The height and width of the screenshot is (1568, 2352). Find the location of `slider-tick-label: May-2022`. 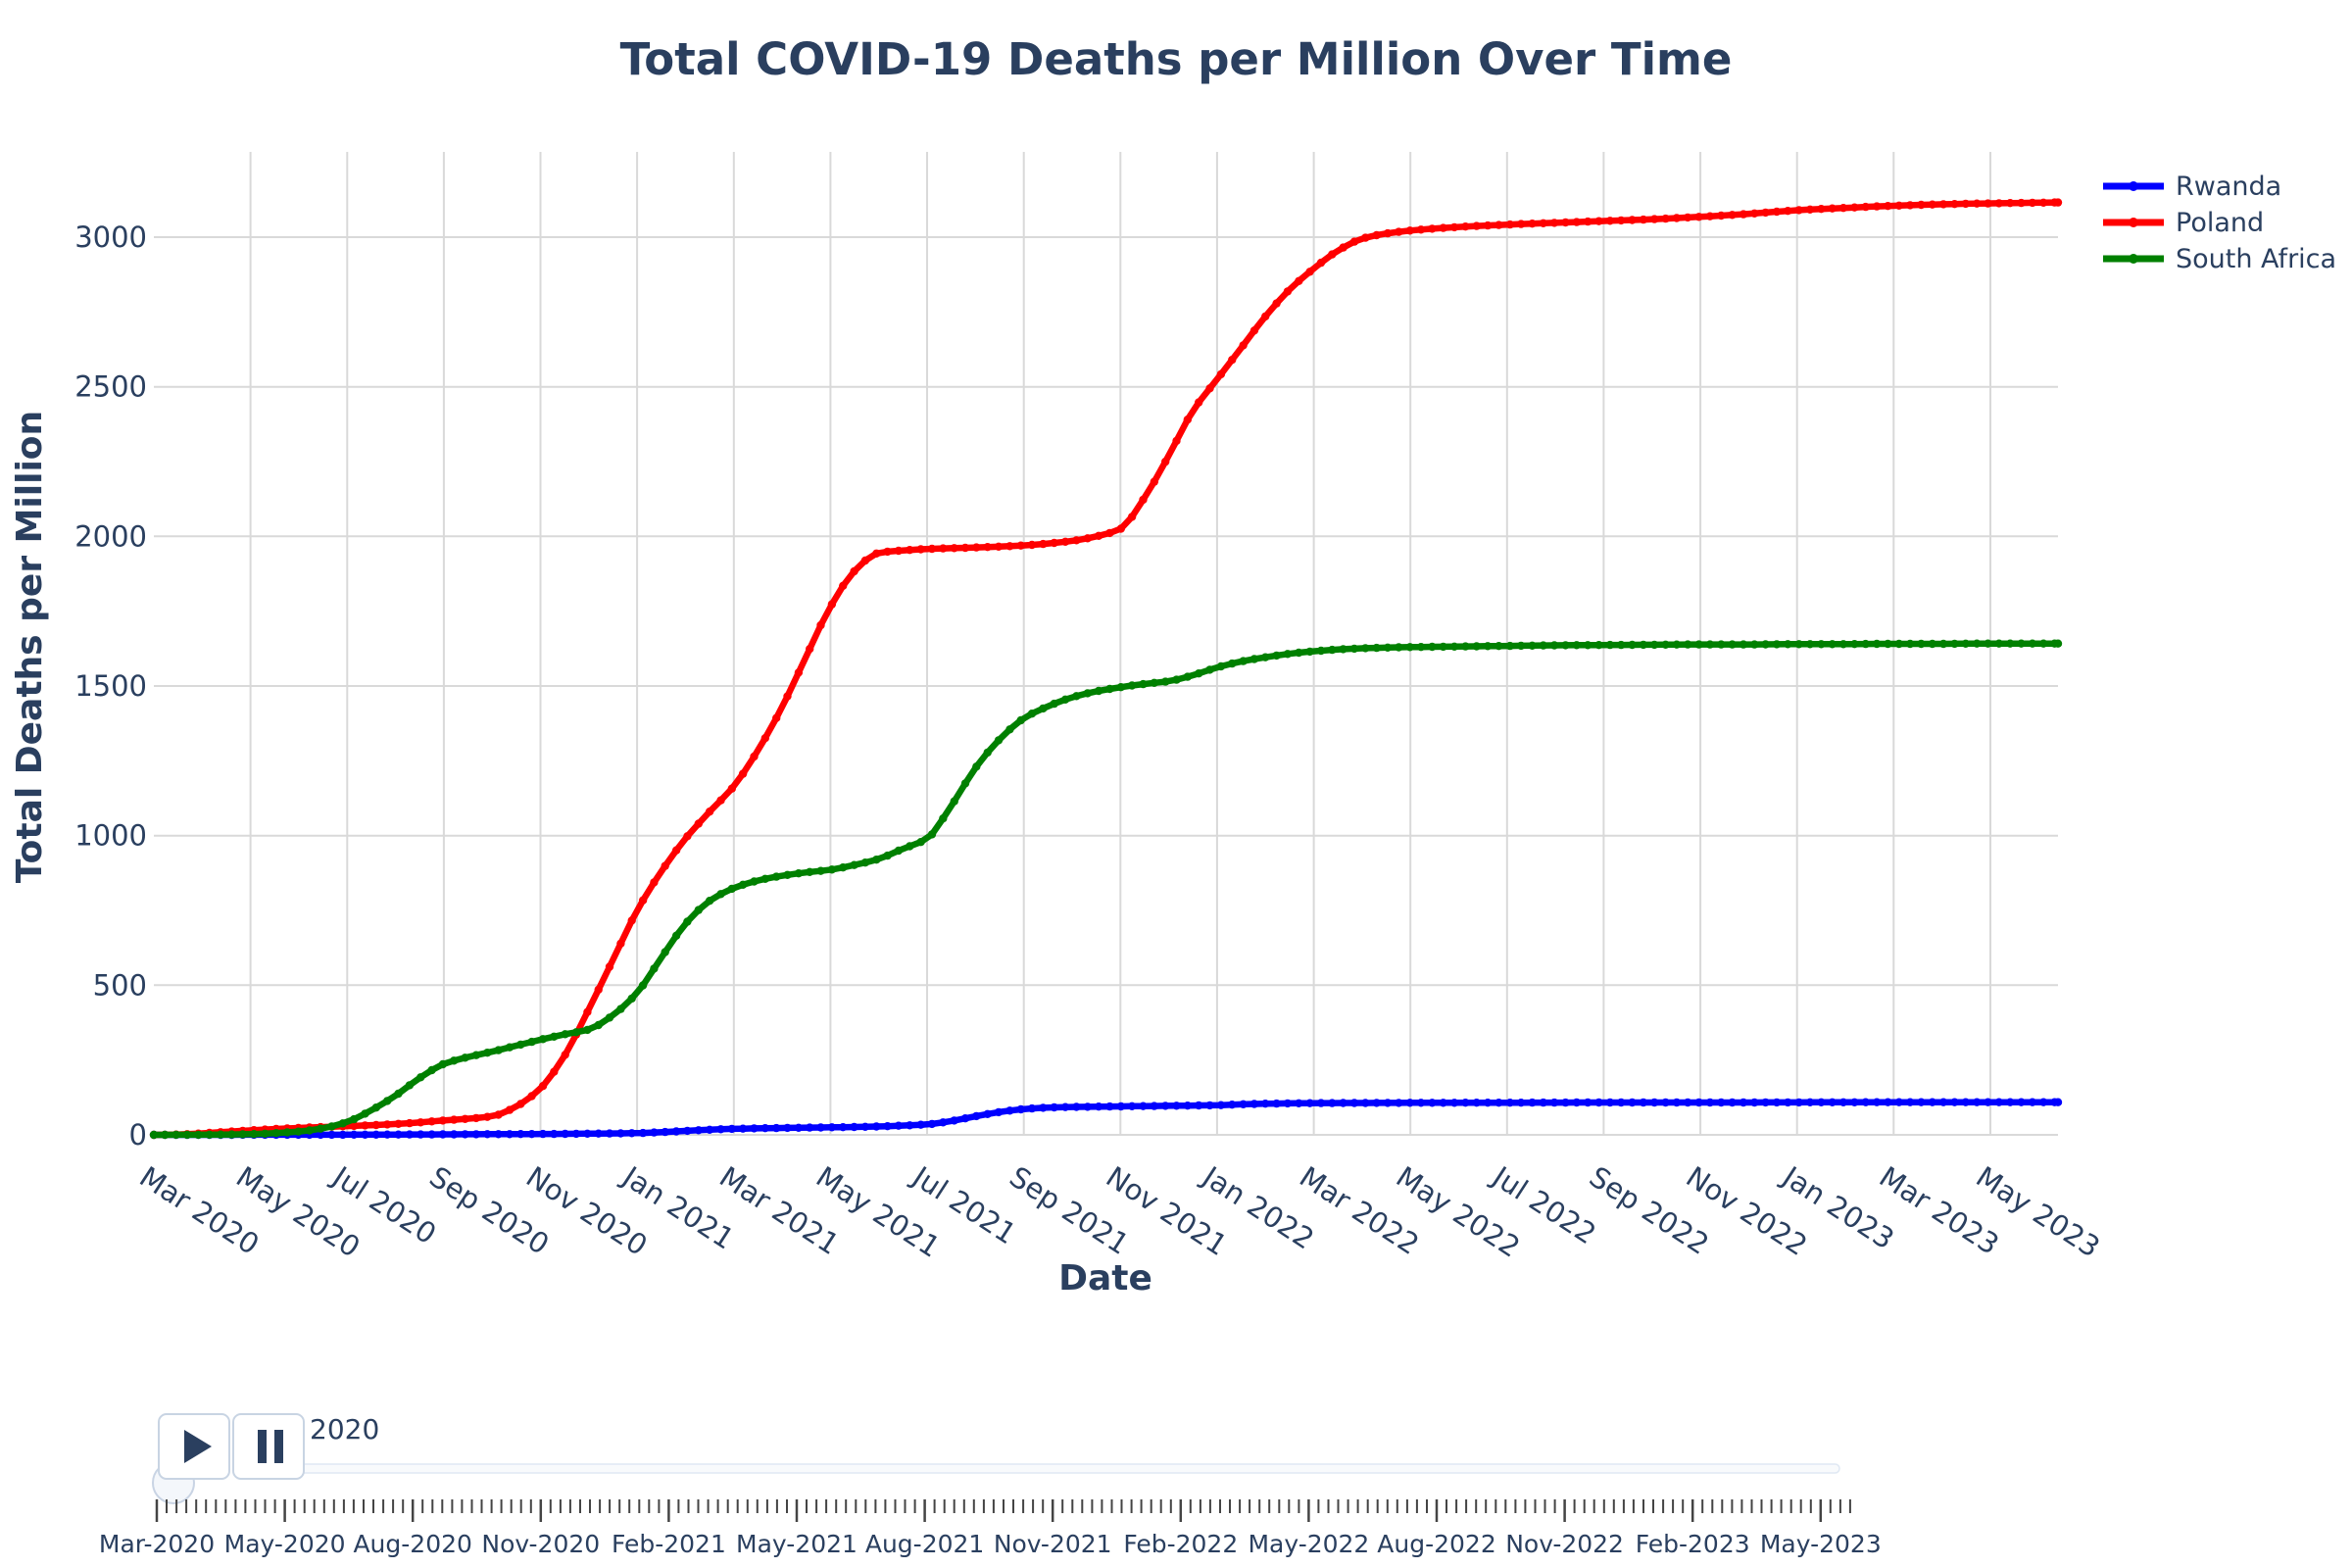

slider-tick-label: May-2022 is located at coordinates (1308, 1544).